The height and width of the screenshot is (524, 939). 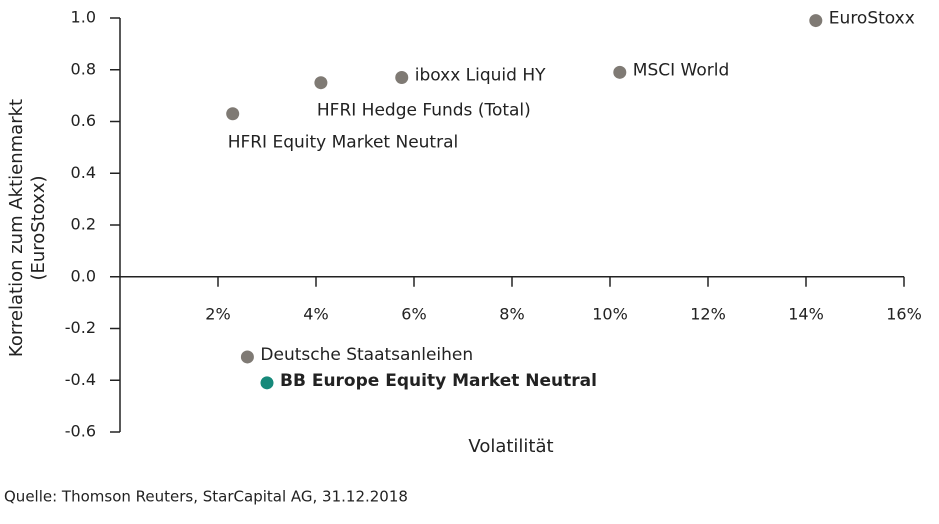 What do you see at coordinates (217, 313) in the screenshot?
I see `x-tick-label: 2%` at bounding box center [217, 313].